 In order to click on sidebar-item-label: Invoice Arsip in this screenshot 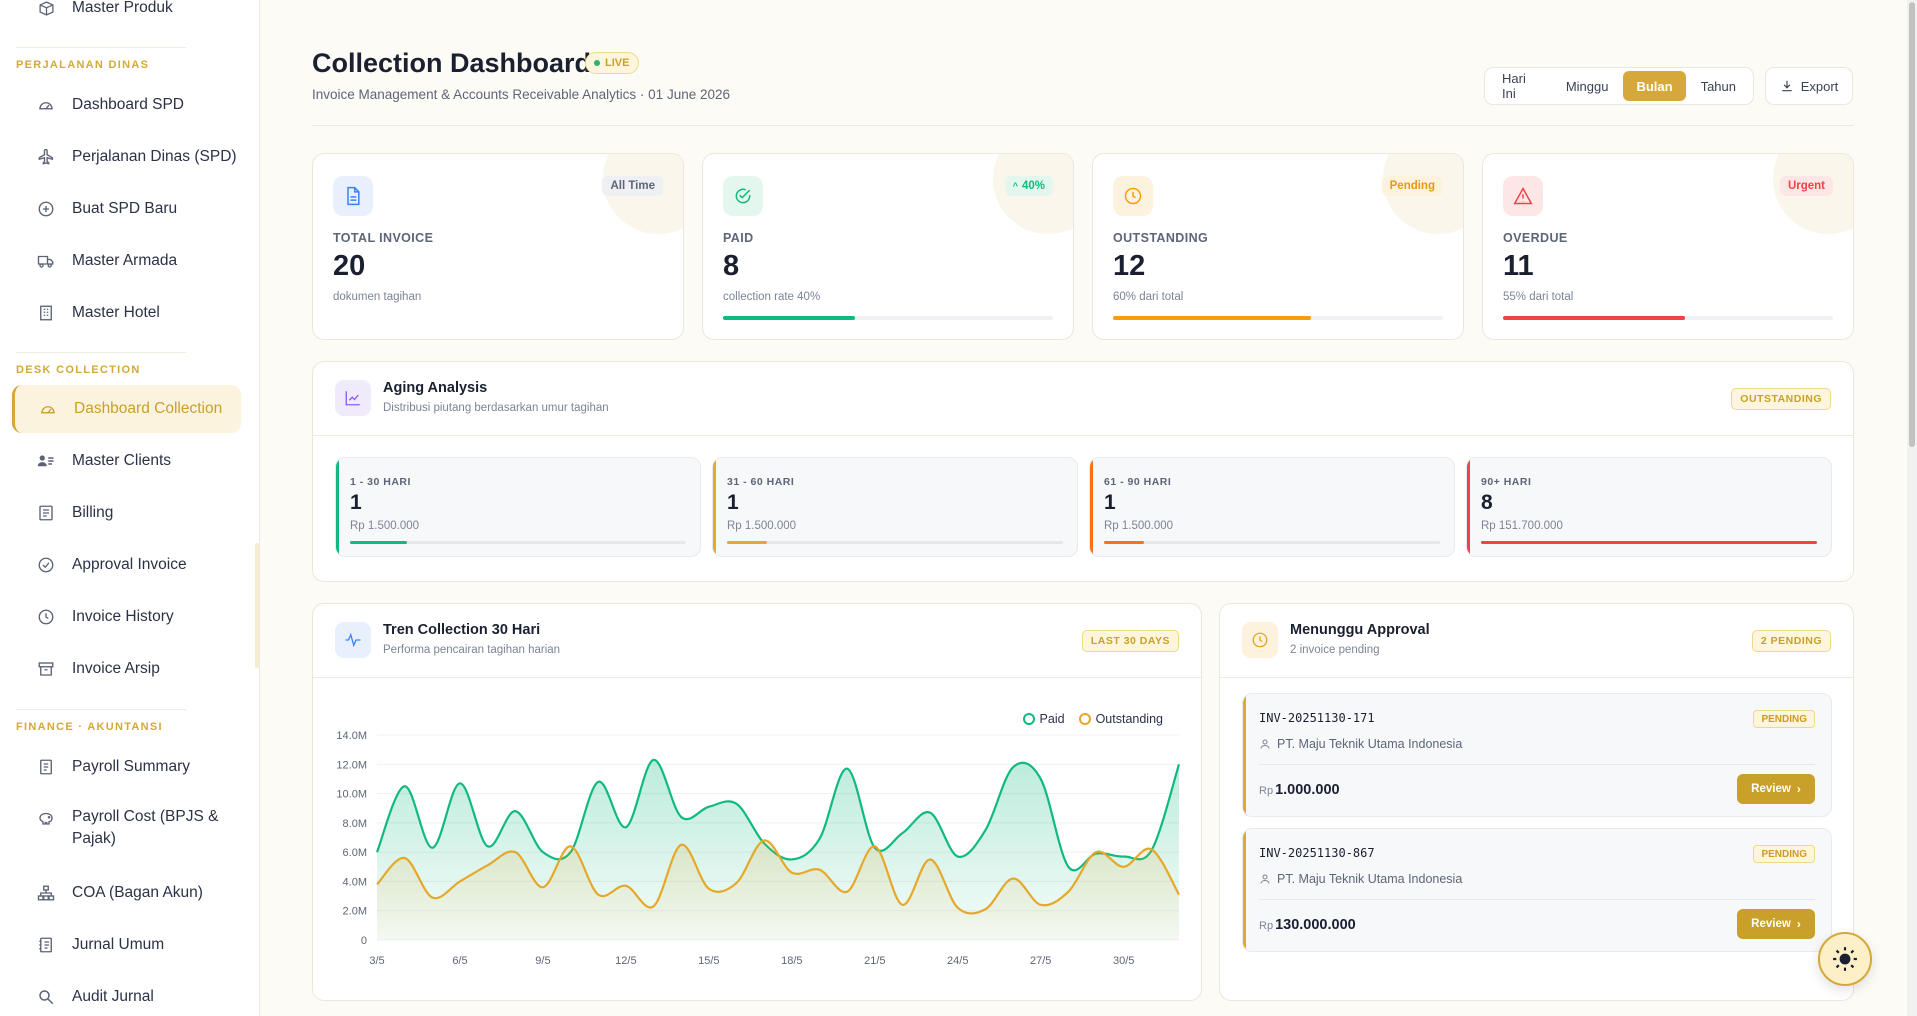, I will do `click(116, 668)`.